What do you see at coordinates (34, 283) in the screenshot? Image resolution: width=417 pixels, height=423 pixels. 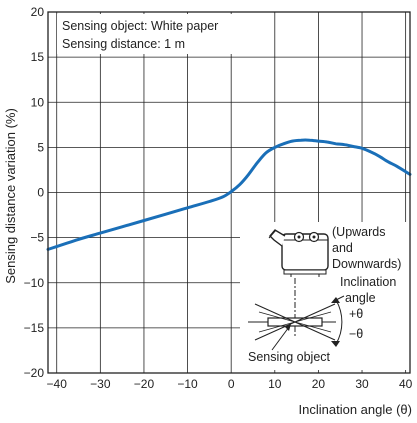 I see `y-tick-label: −10` at bounding box center [34, 283].